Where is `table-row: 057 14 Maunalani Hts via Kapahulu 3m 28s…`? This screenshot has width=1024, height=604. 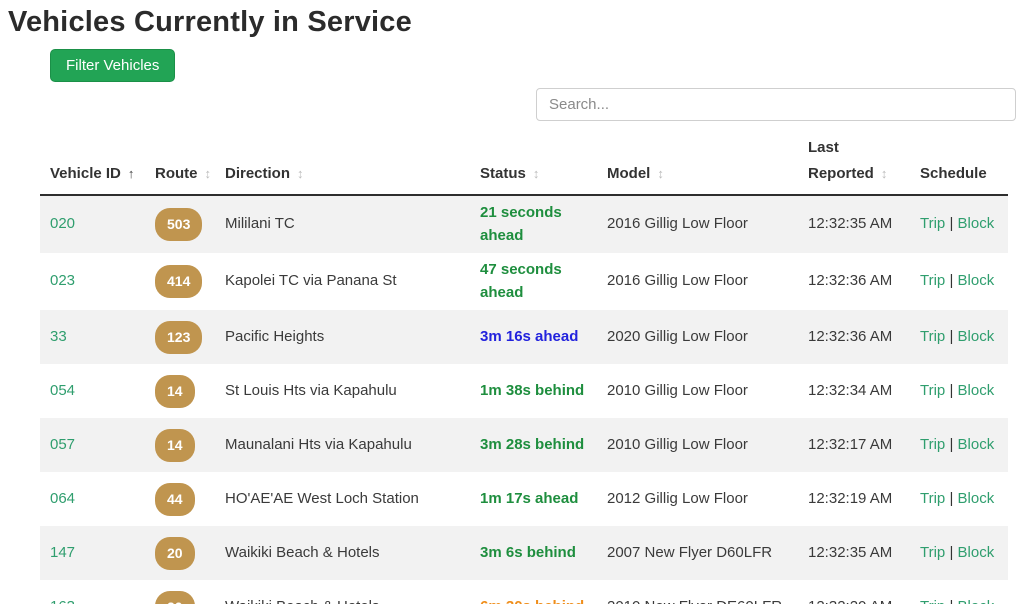 table-row: 057 14 Maunalani Hts via Kapahulu 3m 28s… is located at coordinates (524, 445).